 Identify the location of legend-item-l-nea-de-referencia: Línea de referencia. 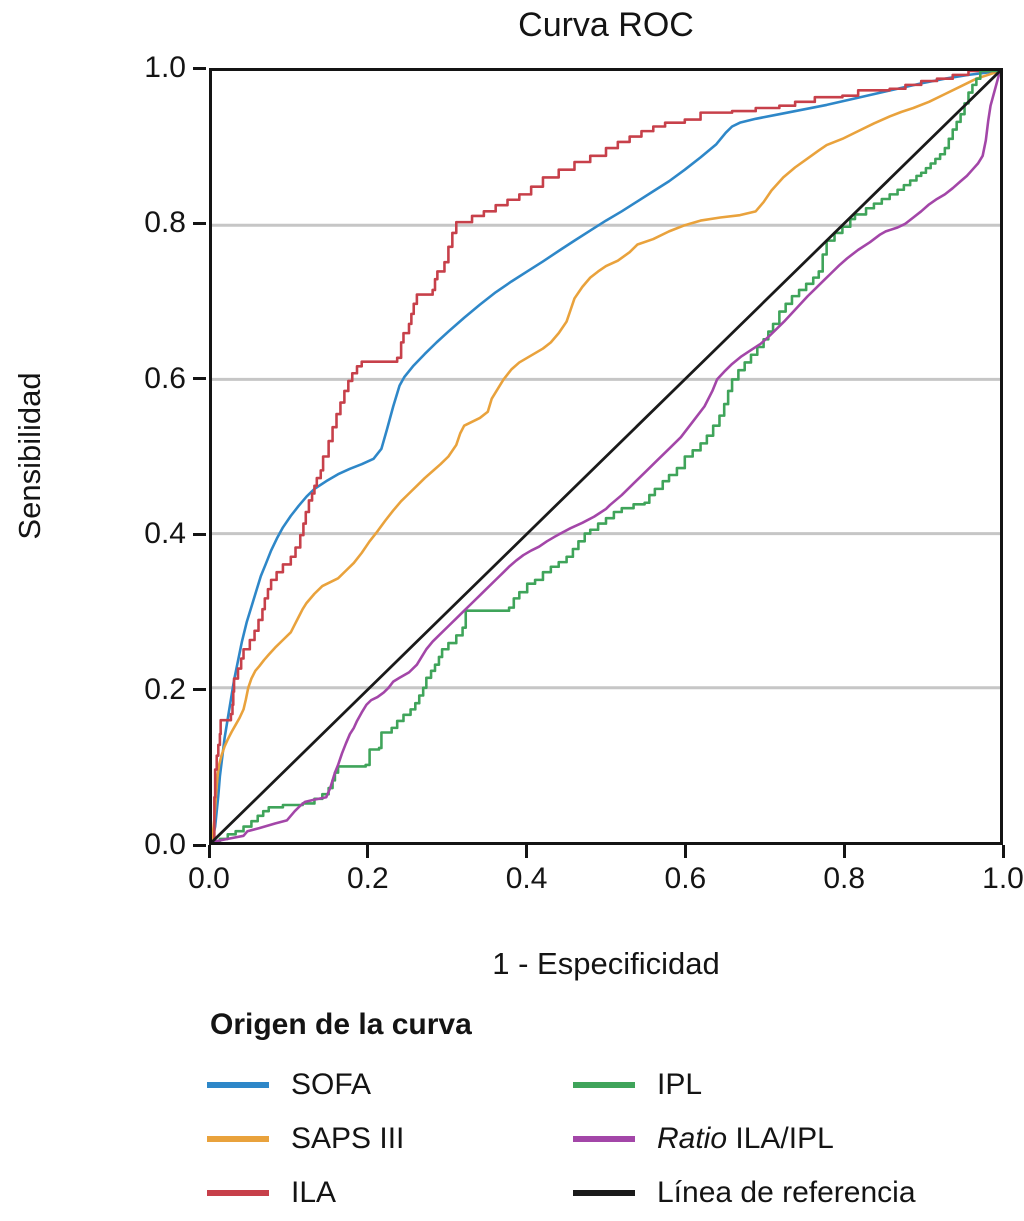
(744, 1193).